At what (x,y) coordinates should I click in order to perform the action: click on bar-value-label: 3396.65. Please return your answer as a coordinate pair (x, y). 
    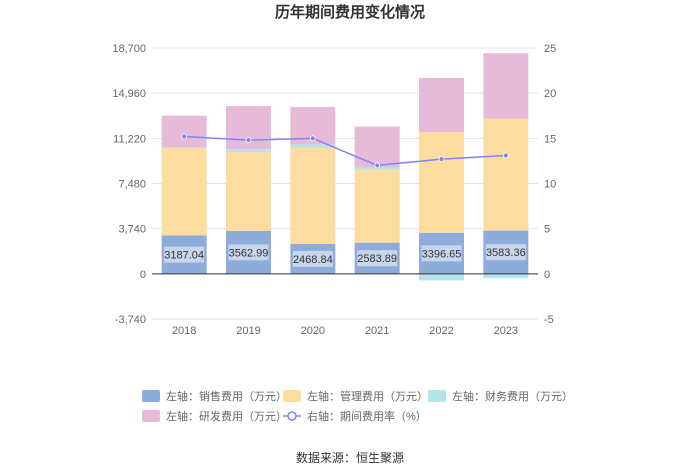
    Looking at the image, I should click on (442, 254).